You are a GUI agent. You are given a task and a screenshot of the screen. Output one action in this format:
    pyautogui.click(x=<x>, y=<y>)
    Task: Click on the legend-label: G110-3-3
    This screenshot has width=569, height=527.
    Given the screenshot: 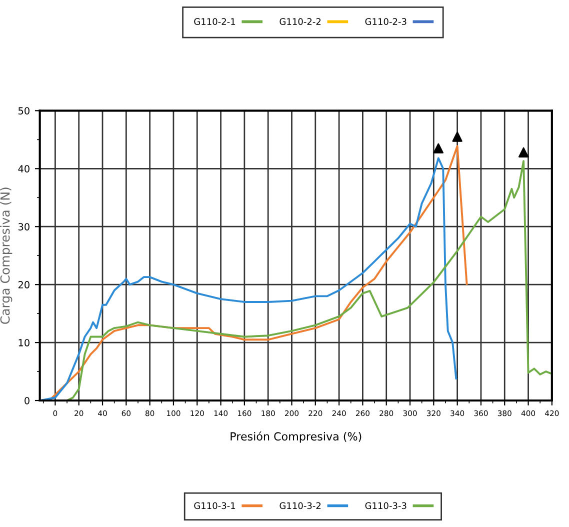 What is the action you would take?
    pyautogui.click(x=385, y=506)
    